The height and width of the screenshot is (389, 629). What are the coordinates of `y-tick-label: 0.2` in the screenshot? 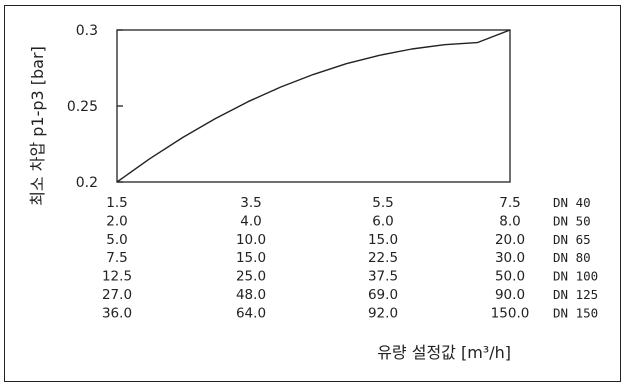 It's located at (87, 183).